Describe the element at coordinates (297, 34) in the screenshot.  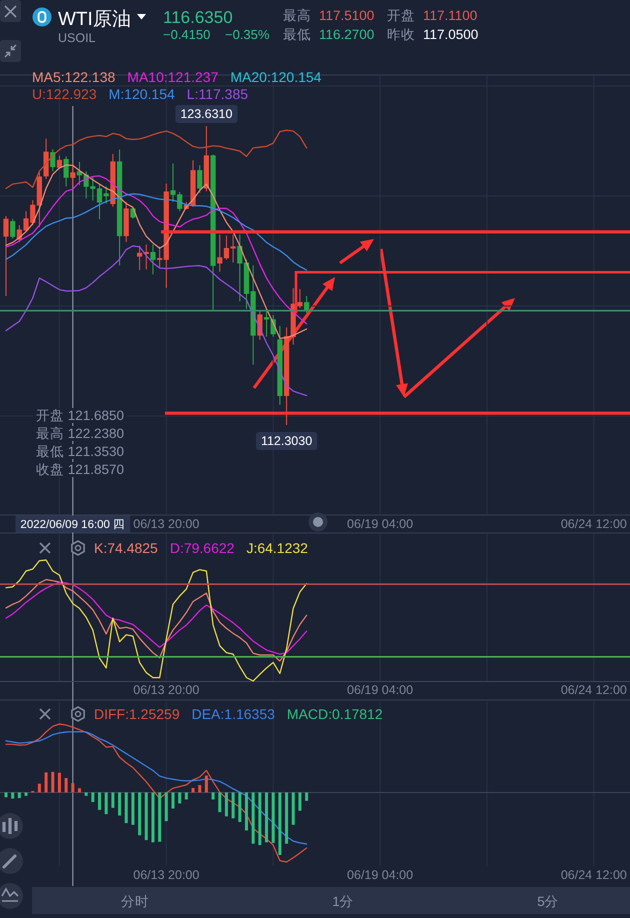
I see `text: 最低` at that location.